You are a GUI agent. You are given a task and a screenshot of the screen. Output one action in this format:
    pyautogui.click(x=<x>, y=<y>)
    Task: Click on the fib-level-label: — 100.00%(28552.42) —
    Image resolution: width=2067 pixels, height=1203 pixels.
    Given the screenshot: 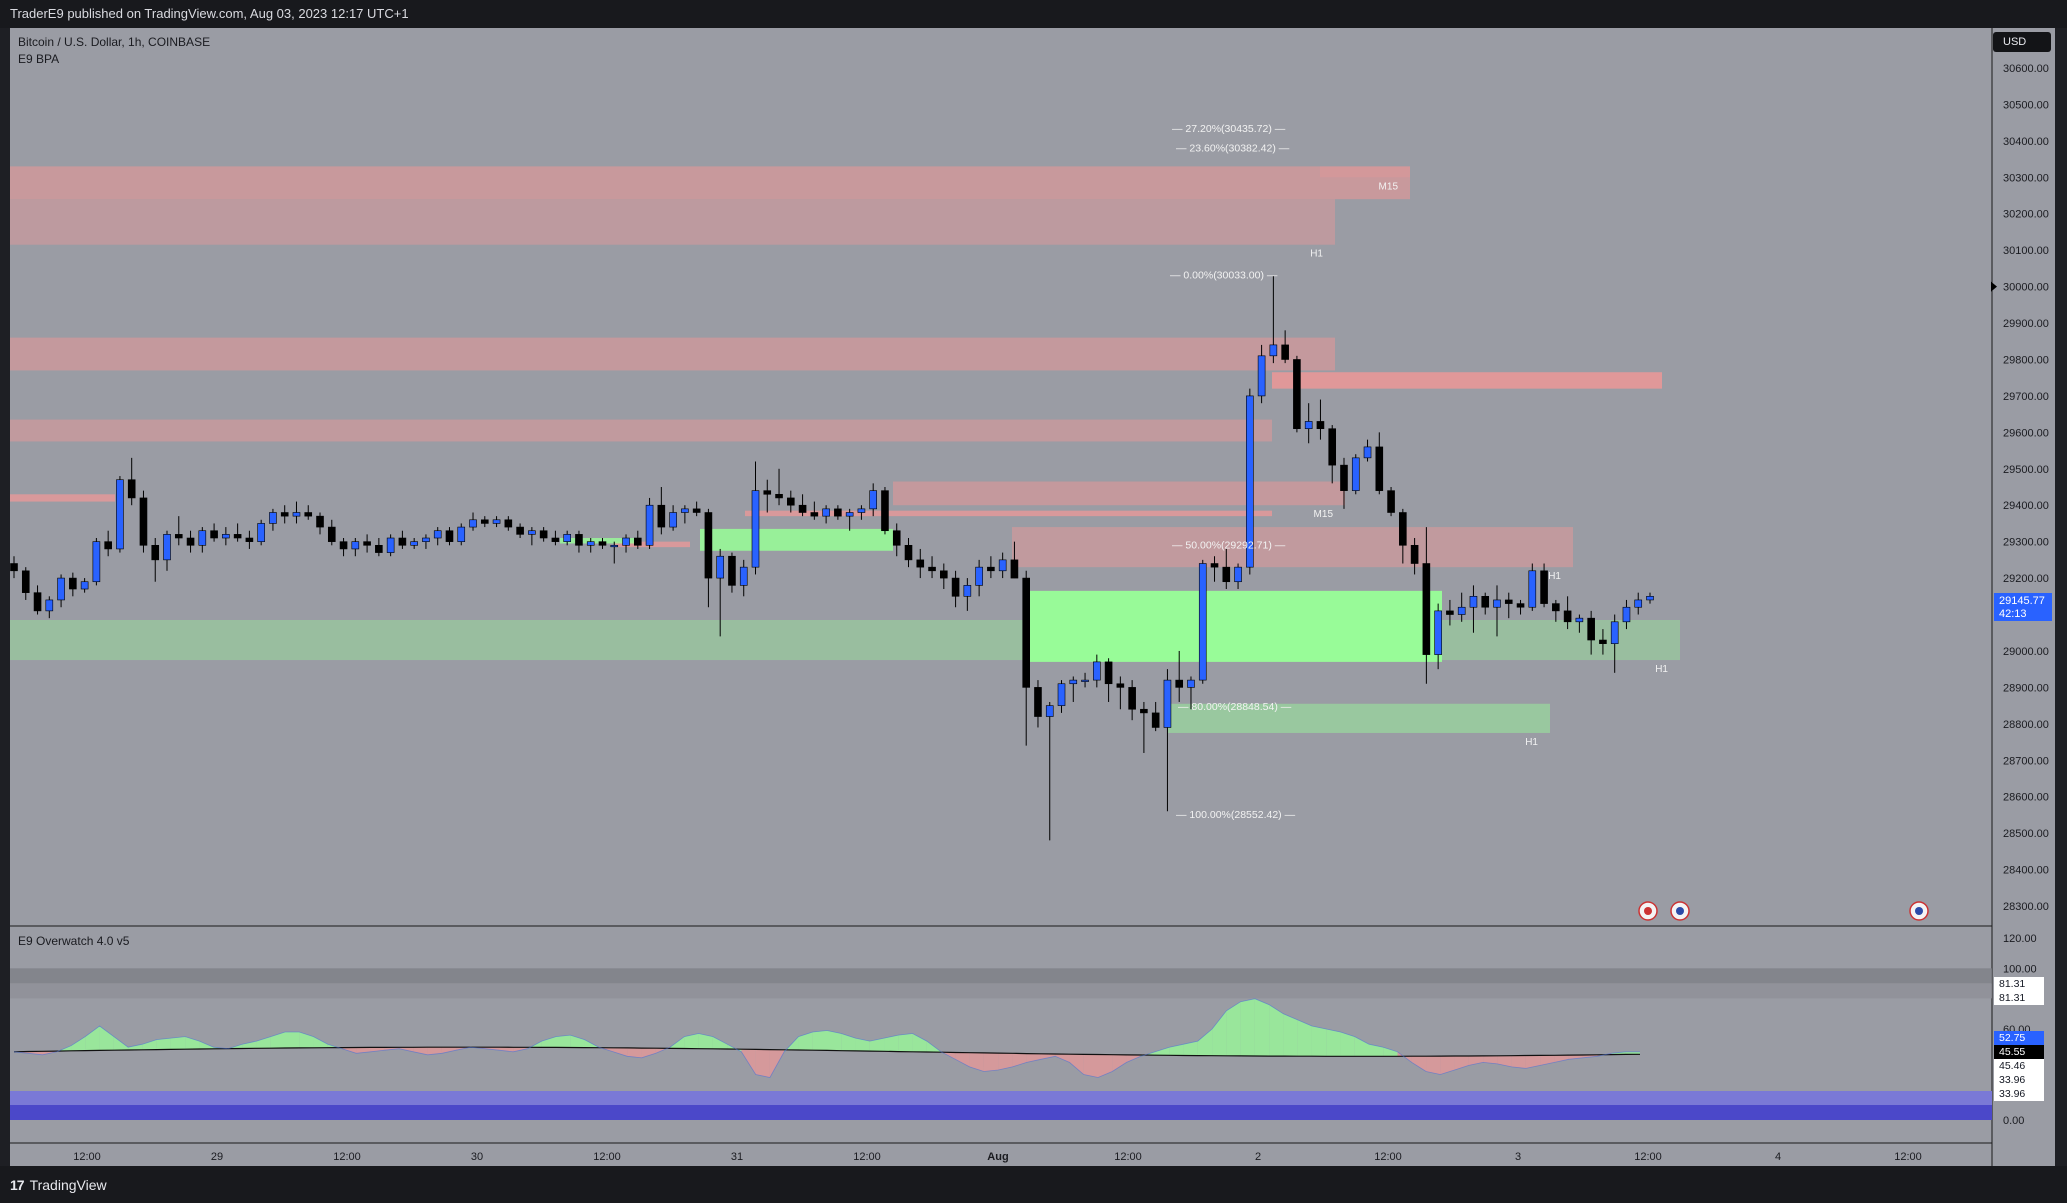 What is the action you would take?
    pyautogui.click(x=1236, y=815)
    